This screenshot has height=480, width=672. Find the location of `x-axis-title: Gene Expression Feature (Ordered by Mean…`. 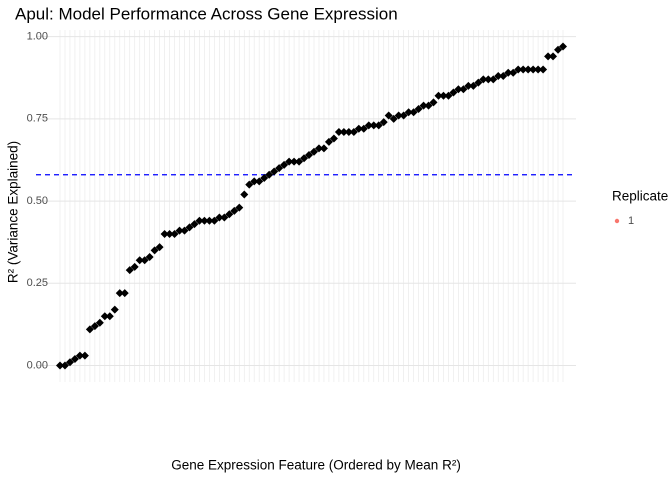

x-axis-title: Gene Expression Feature (Ordered by Mean… is located at coordinates (316, 465).